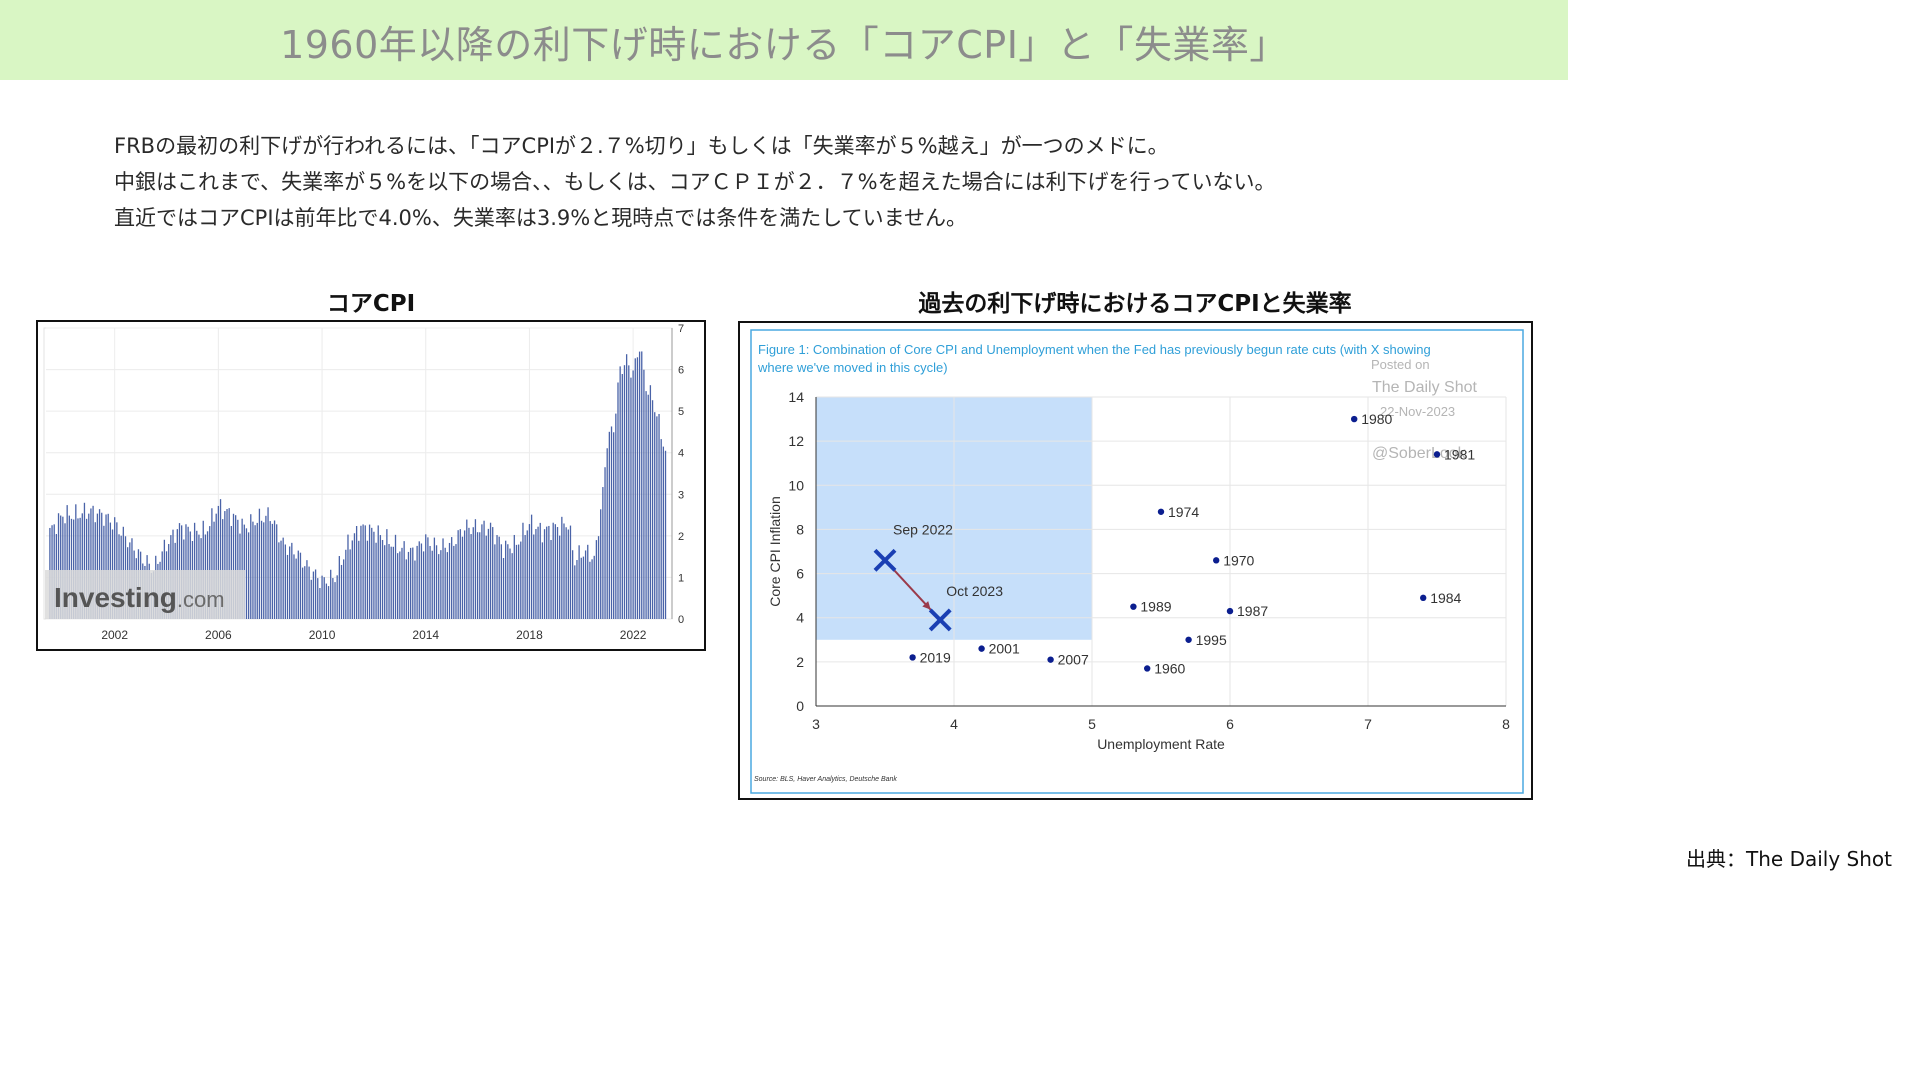 The image size is (1920, 1080). I want to click on x-tick-label: 2006, so click(218, 635).